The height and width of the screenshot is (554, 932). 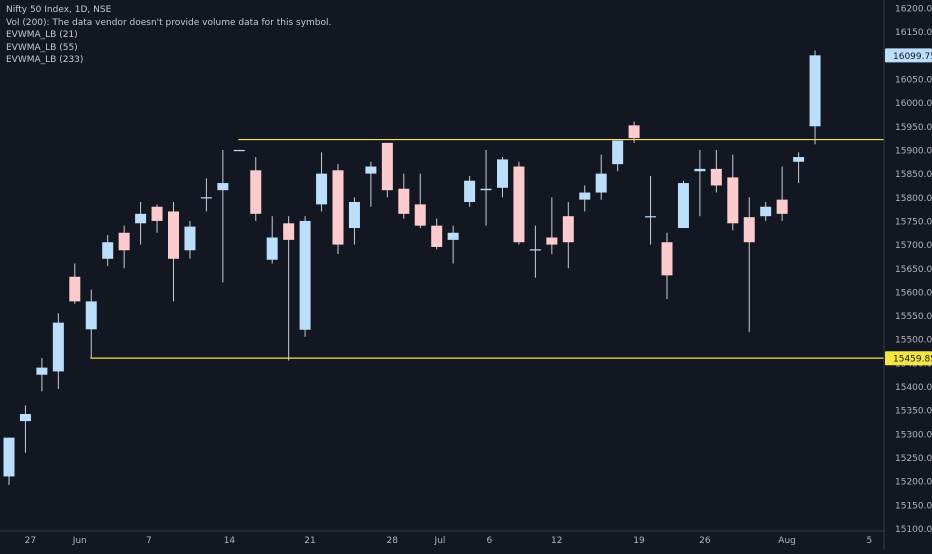 I want to click on time-axis: 27 Jun 7 14 21 28 Jul 6 12 19 26 Aug 5, so click(x=449, y=541).